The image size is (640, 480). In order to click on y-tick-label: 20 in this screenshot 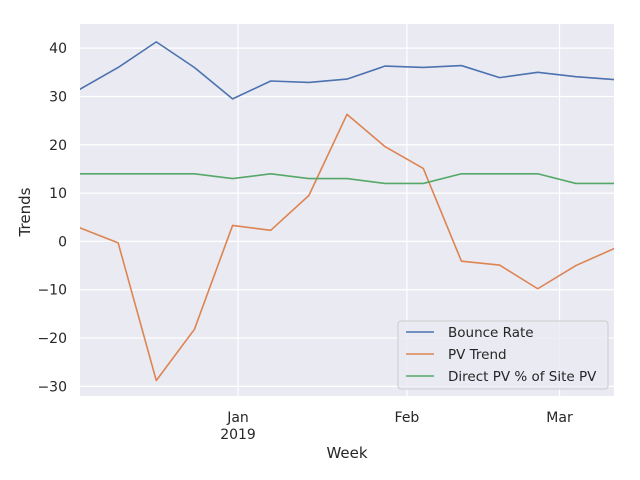, I will do `click(58, 146)`.